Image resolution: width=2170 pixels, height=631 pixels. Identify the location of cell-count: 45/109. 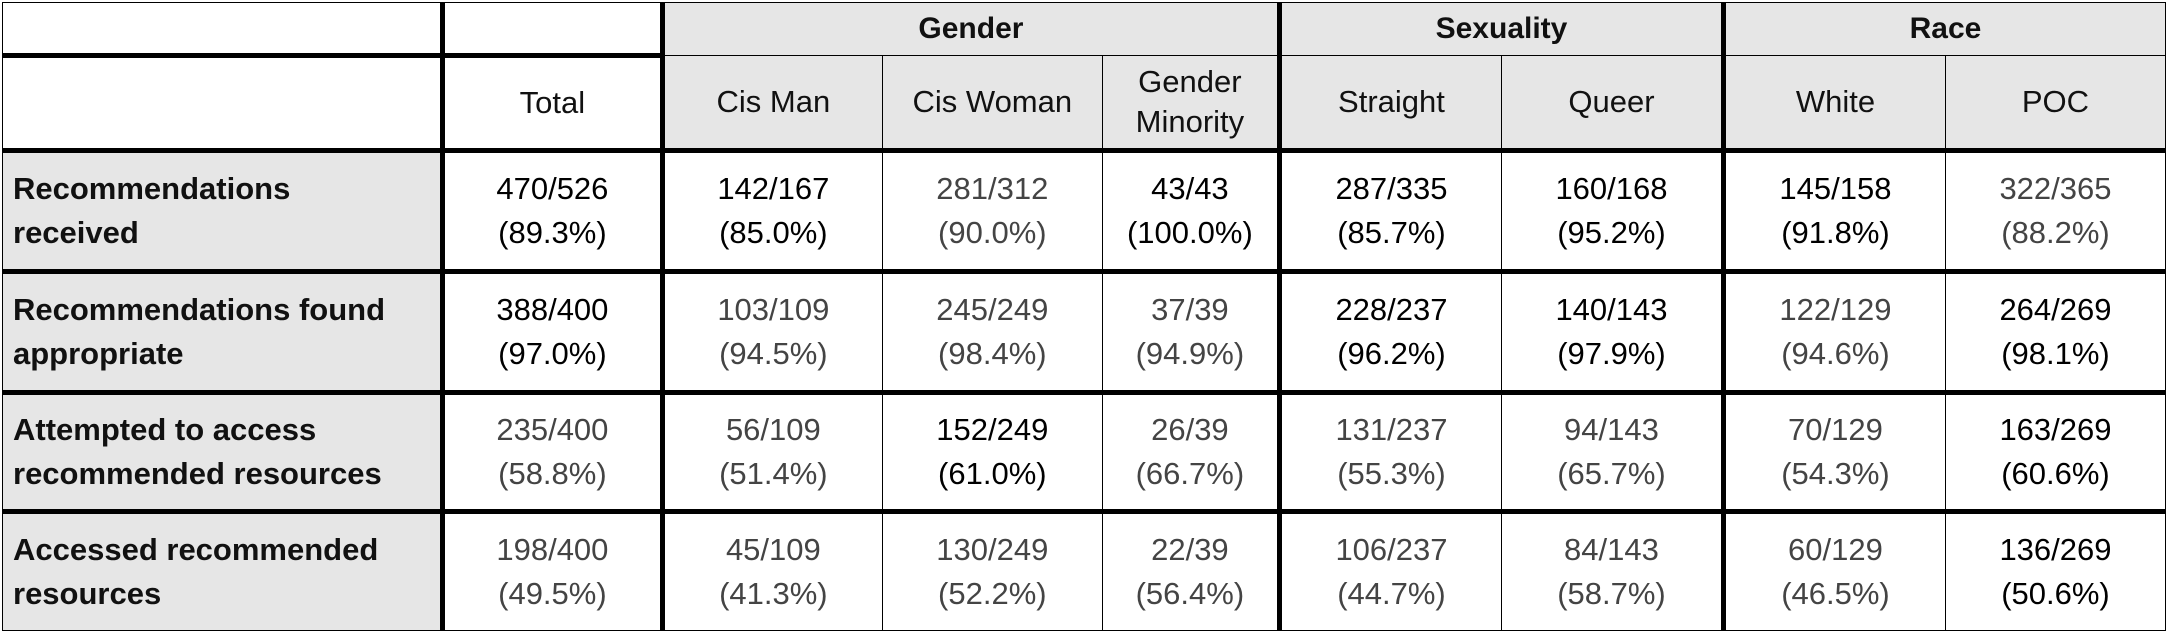
(773, 549).